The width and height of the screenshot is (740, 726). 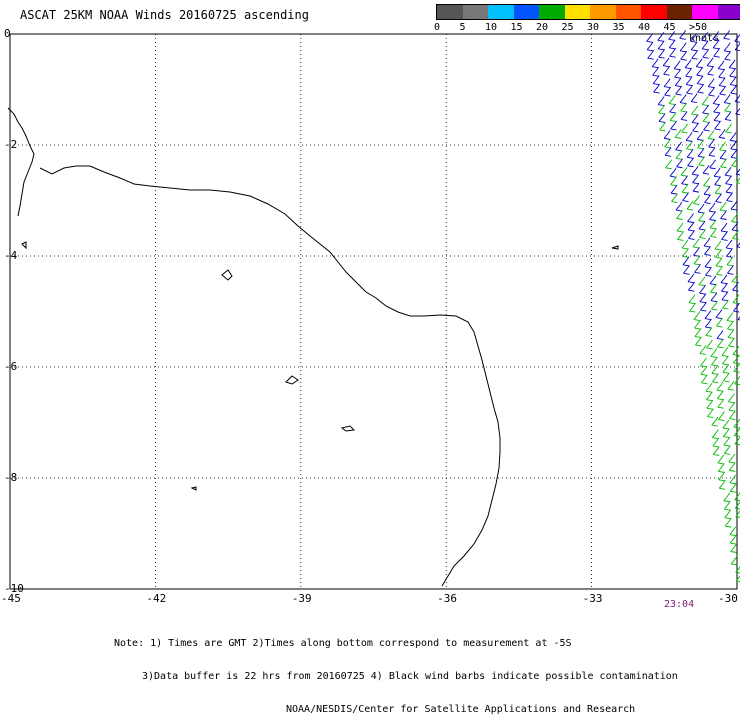 What do you see at coordinates (10, 366) in the screenshot?
I see `y-tick-label: -6` at bounding box center [10, 366].